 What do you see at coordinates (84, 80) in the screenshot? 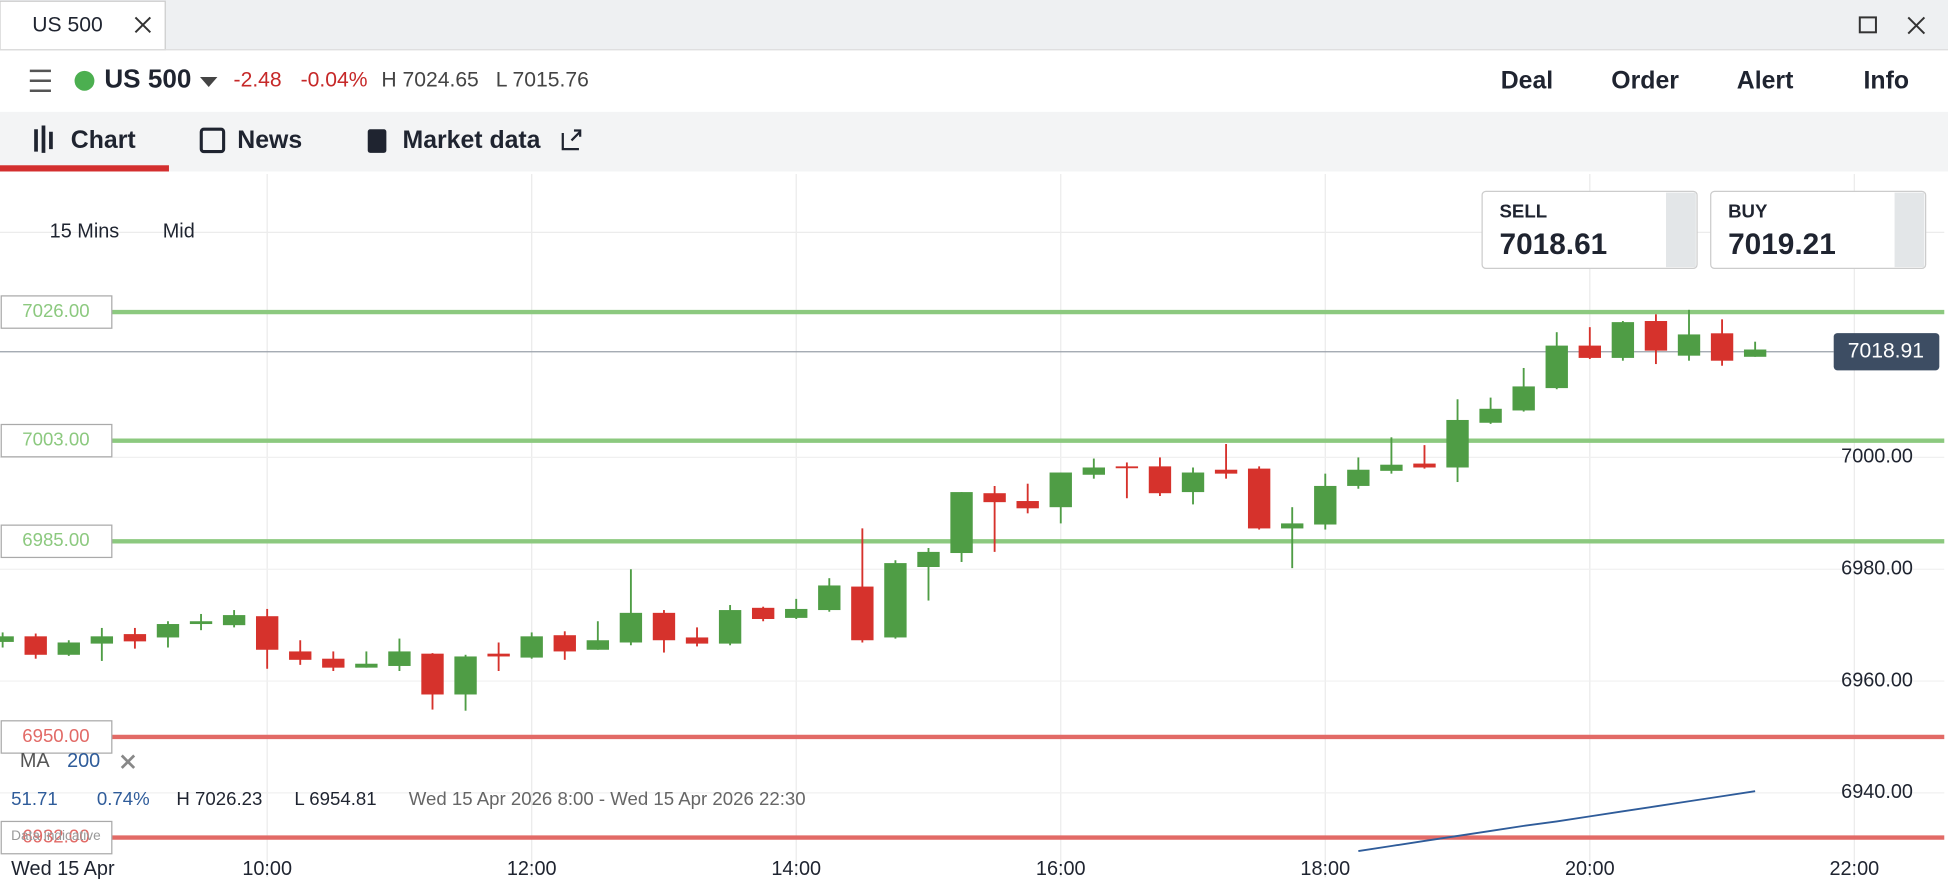
I see `status-dot` at bounding box center [84, 80].